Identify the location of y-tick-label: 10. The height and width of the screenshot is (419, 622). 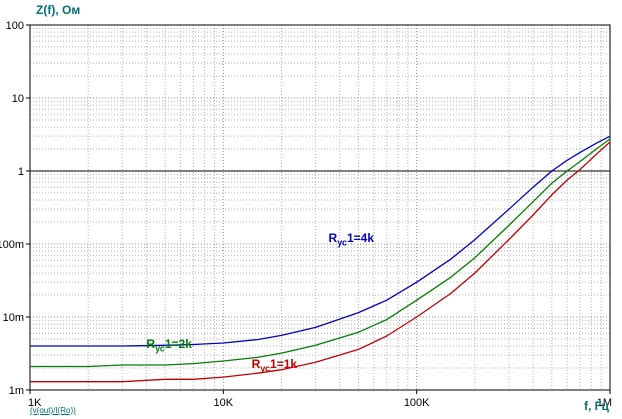
(18, 99).